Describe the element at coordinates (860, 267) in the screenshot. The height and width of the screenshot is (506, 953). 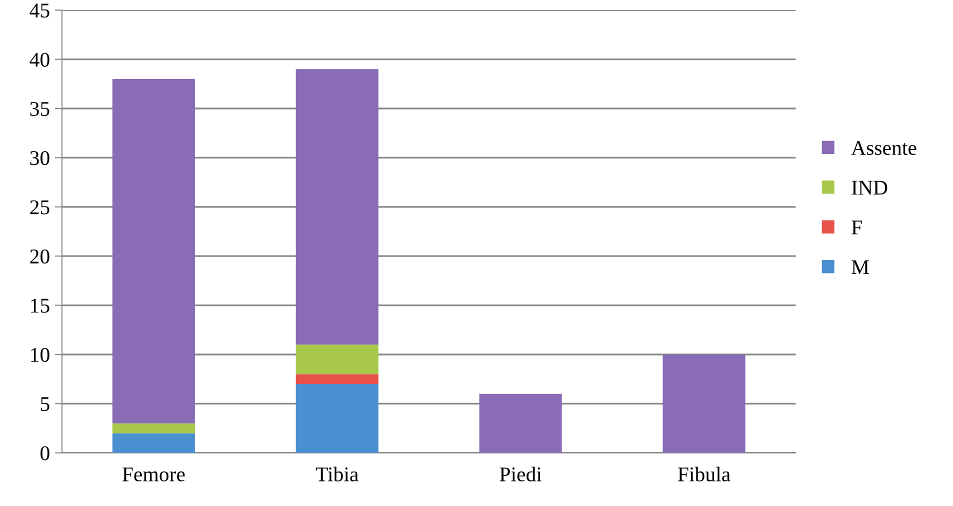
I see `legend-label: M` at that location.